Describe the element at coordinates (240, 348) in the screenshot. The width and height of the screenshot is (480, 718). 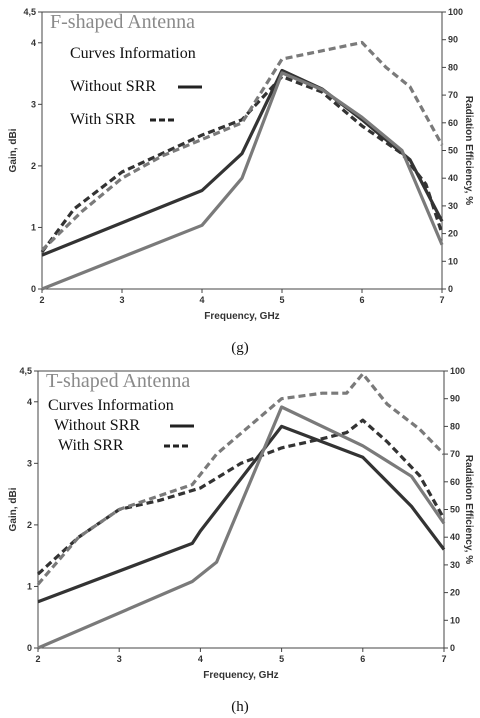
I see `figure-caption: (g)` at that location.